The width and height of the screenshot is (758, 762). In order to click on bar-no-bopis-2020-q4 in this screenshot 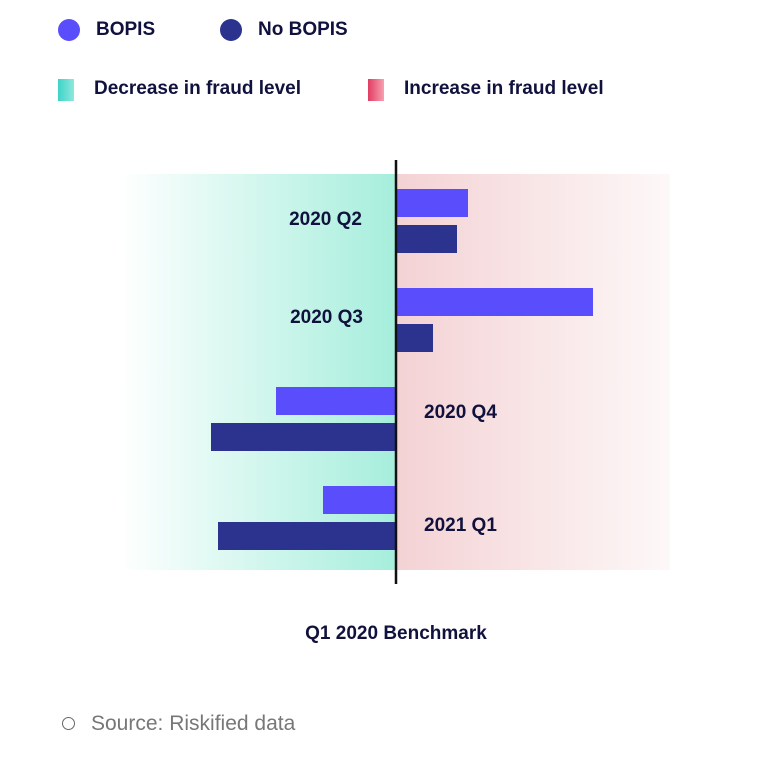, I will do `click(303, 437)`.